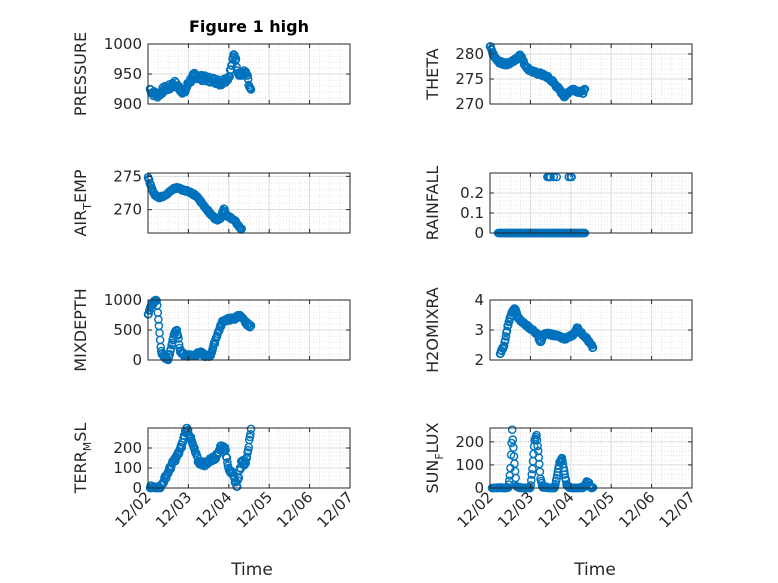 The height and width of the screenshot is (583, 778). Describe the element at coordinates (80, 329) in the screenshot. I see `y-axis-label: MIXDEPTH` at that location.